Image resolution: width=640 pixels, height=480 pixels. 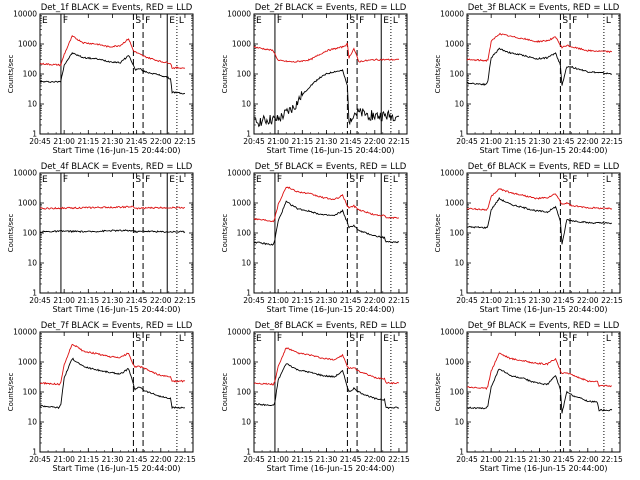 What do you see at coordinates (117, 167) in the screenshot?
I see `panel-title: Det_4f BLACK = Events, RED = LLD` at bounding box center [117, 167].